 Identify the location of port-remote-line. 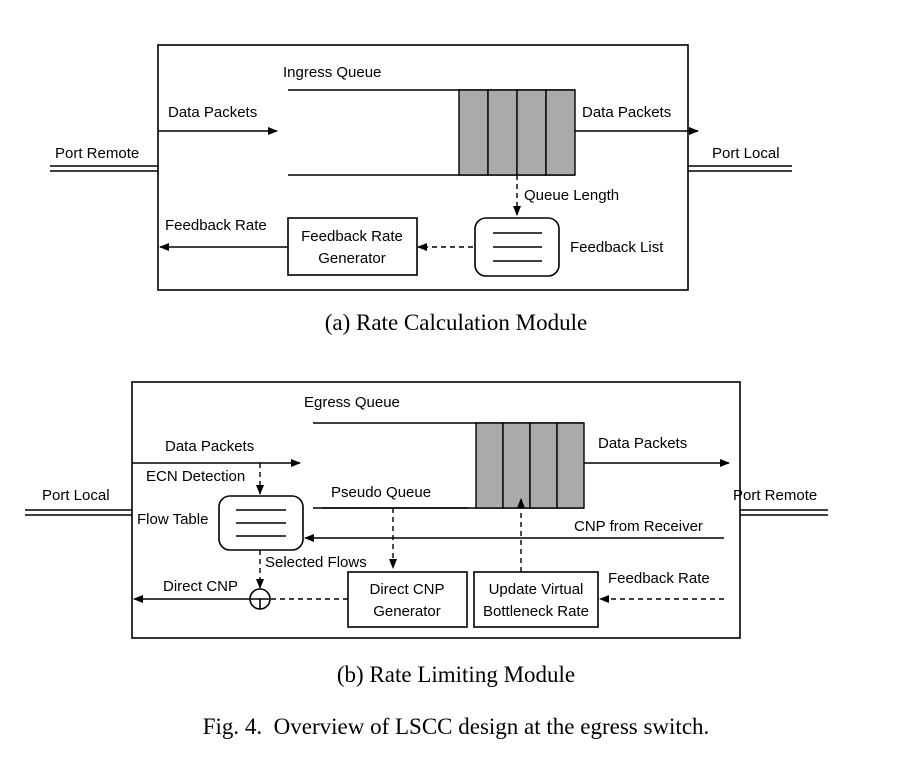
(104, 168).